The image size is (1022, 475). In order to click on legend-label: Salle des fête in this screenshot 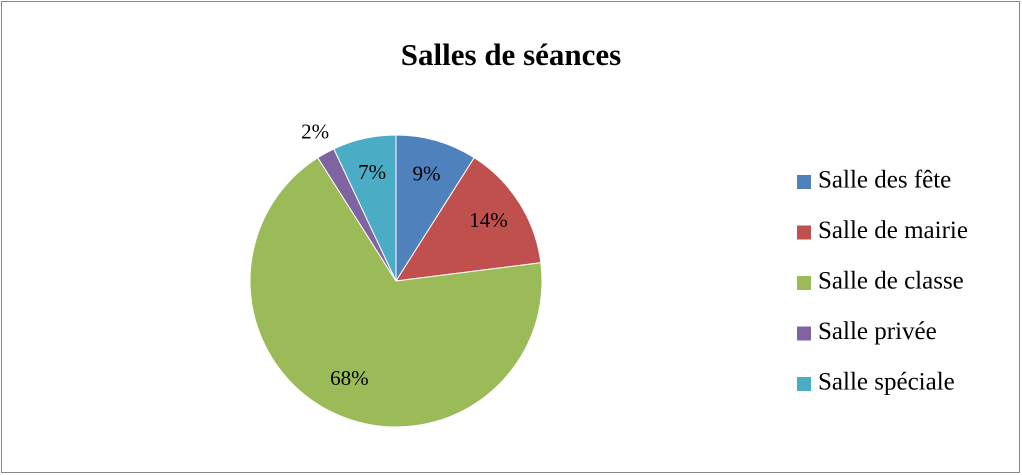, I will do `click(884, 180)`.